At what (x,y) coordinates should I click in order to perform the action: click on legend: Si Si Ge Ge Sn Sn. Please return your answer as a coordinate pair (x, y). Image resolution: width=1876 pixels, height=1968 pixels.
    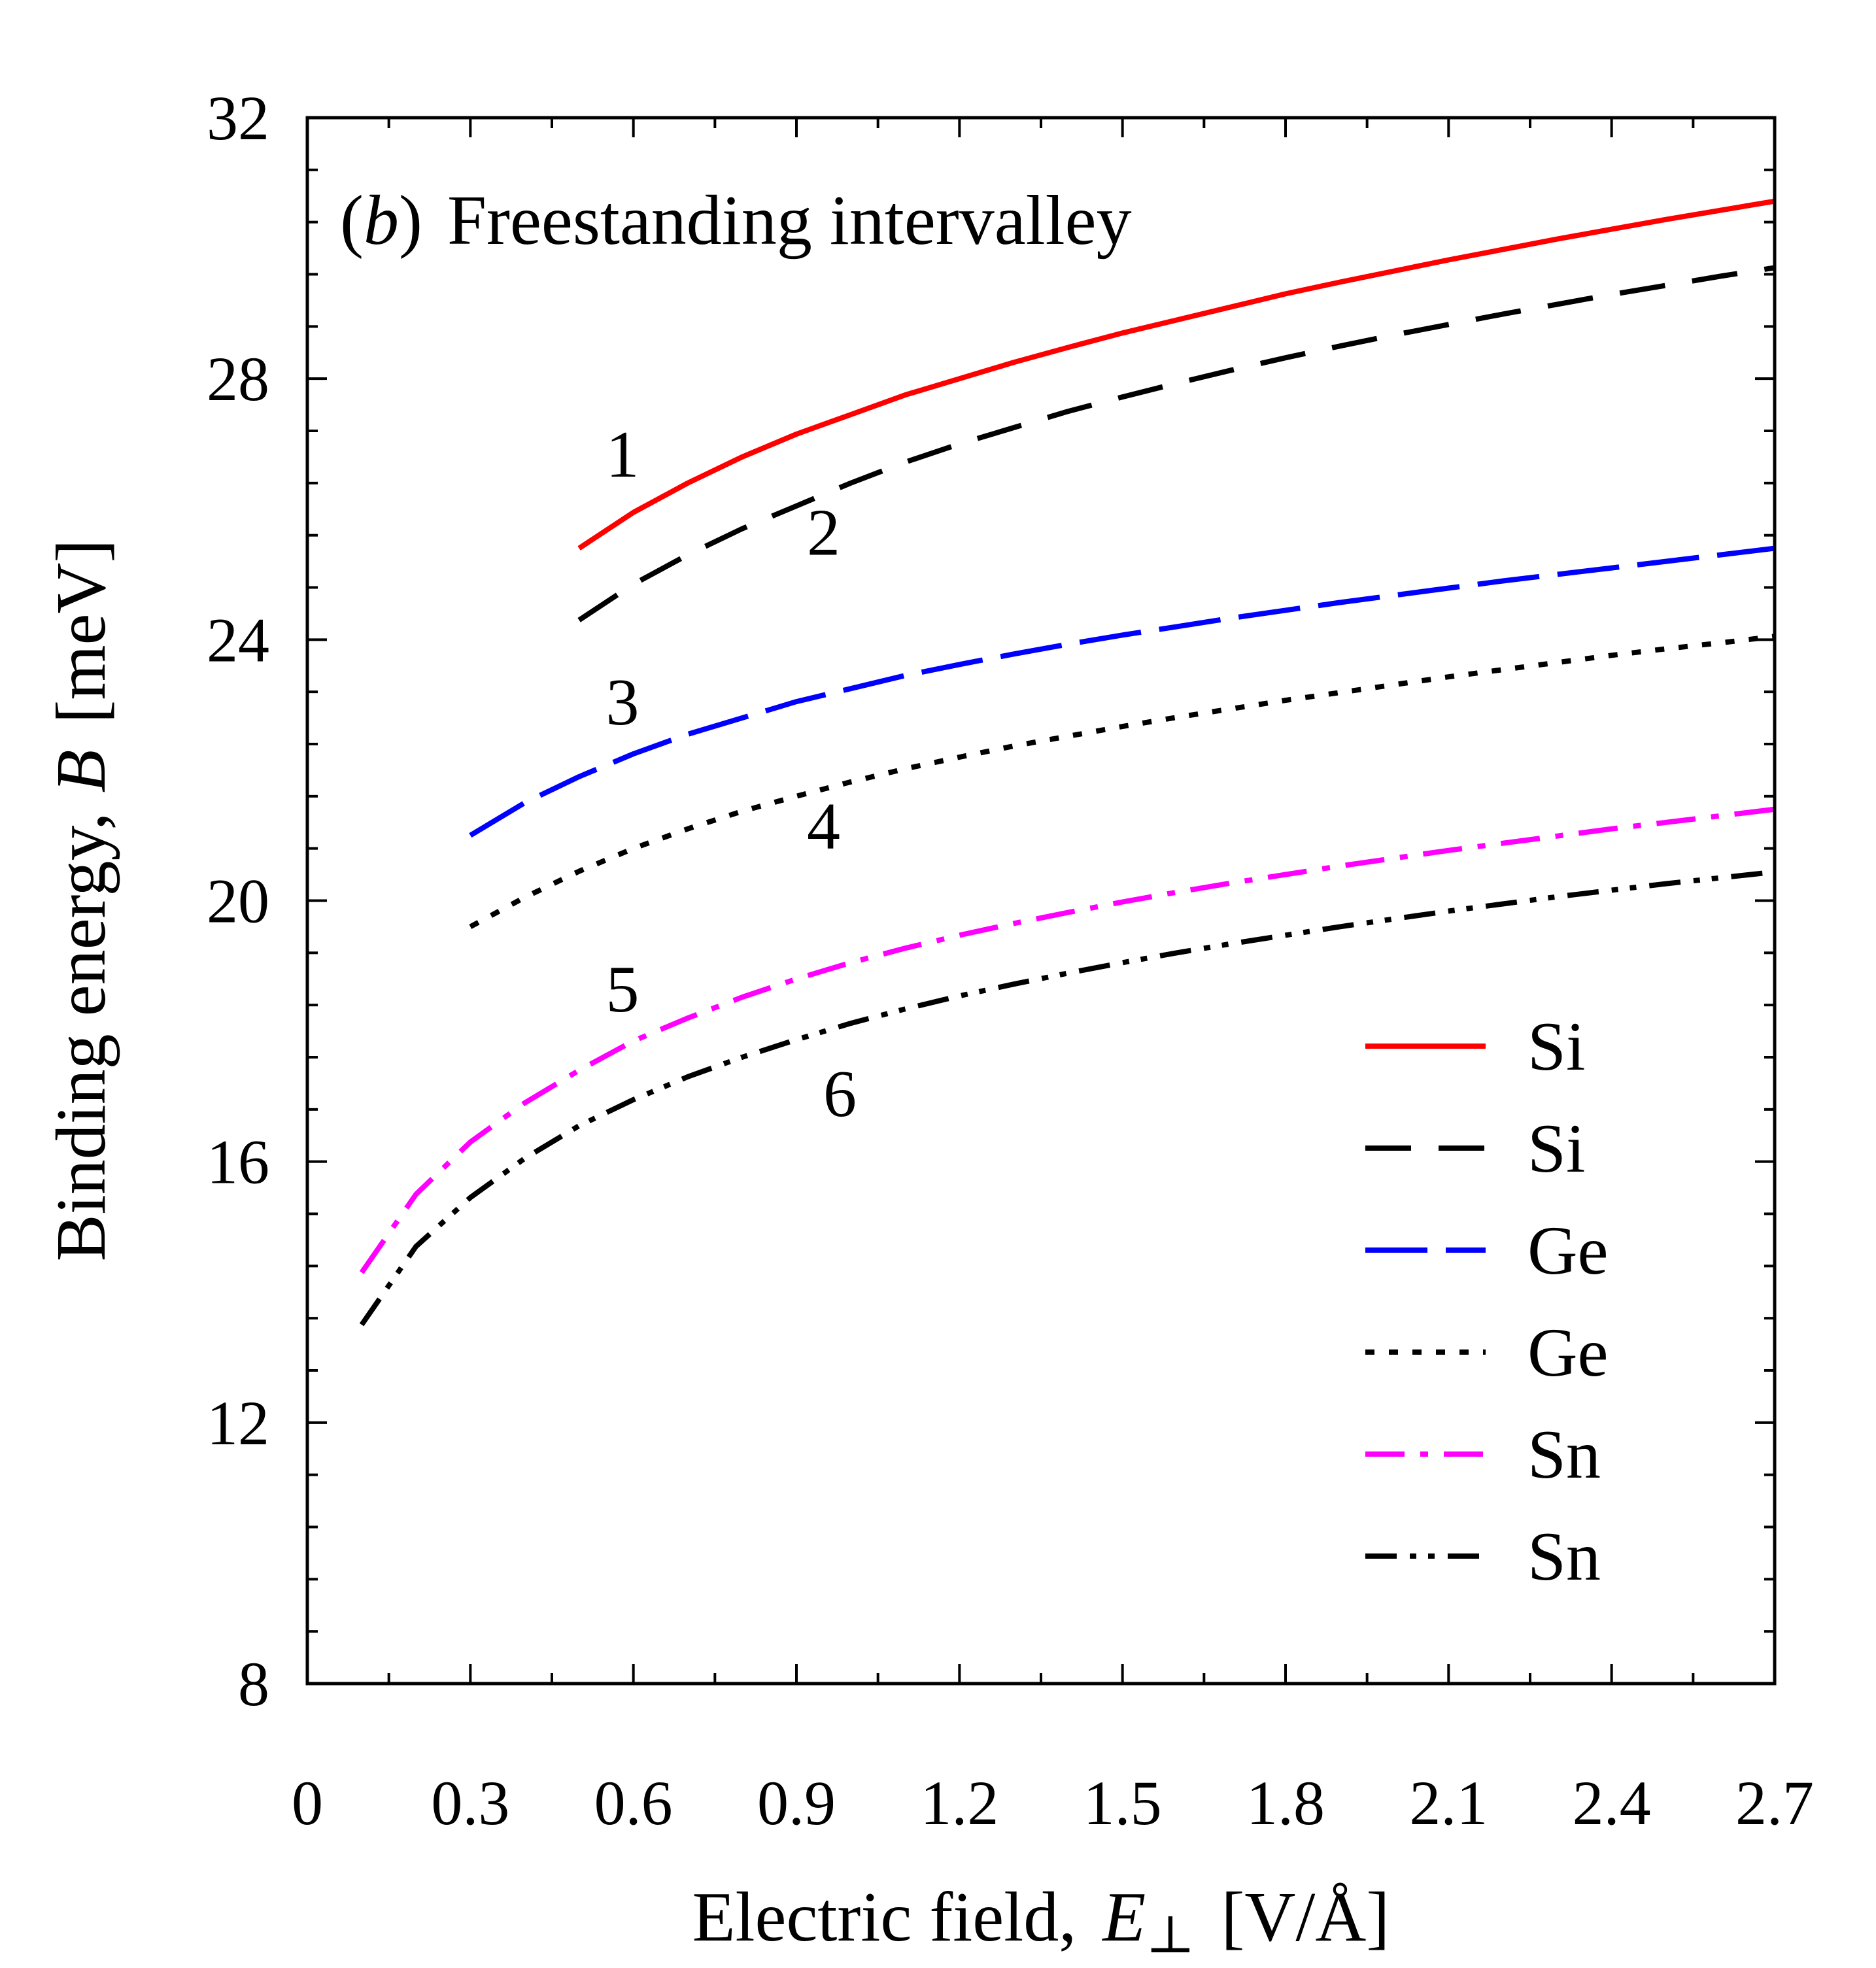
    Looking at the image, I should click on (1487, 1301).